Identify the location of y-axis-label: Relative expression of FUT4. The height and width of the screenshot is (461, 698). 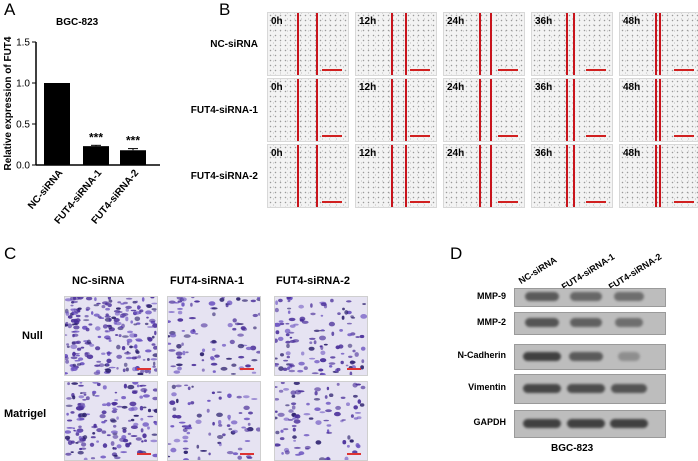
(8, 103).